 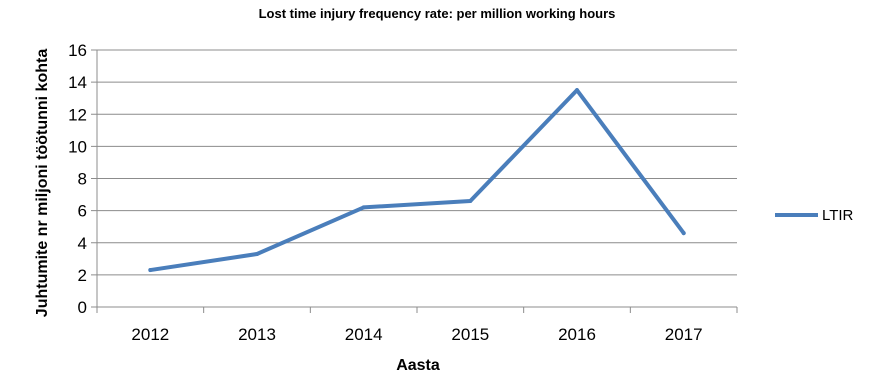 What do you see at coordinates (814, 215) in the screenshot?
I see `legend: LTIR` at bounding box center [814, 215].